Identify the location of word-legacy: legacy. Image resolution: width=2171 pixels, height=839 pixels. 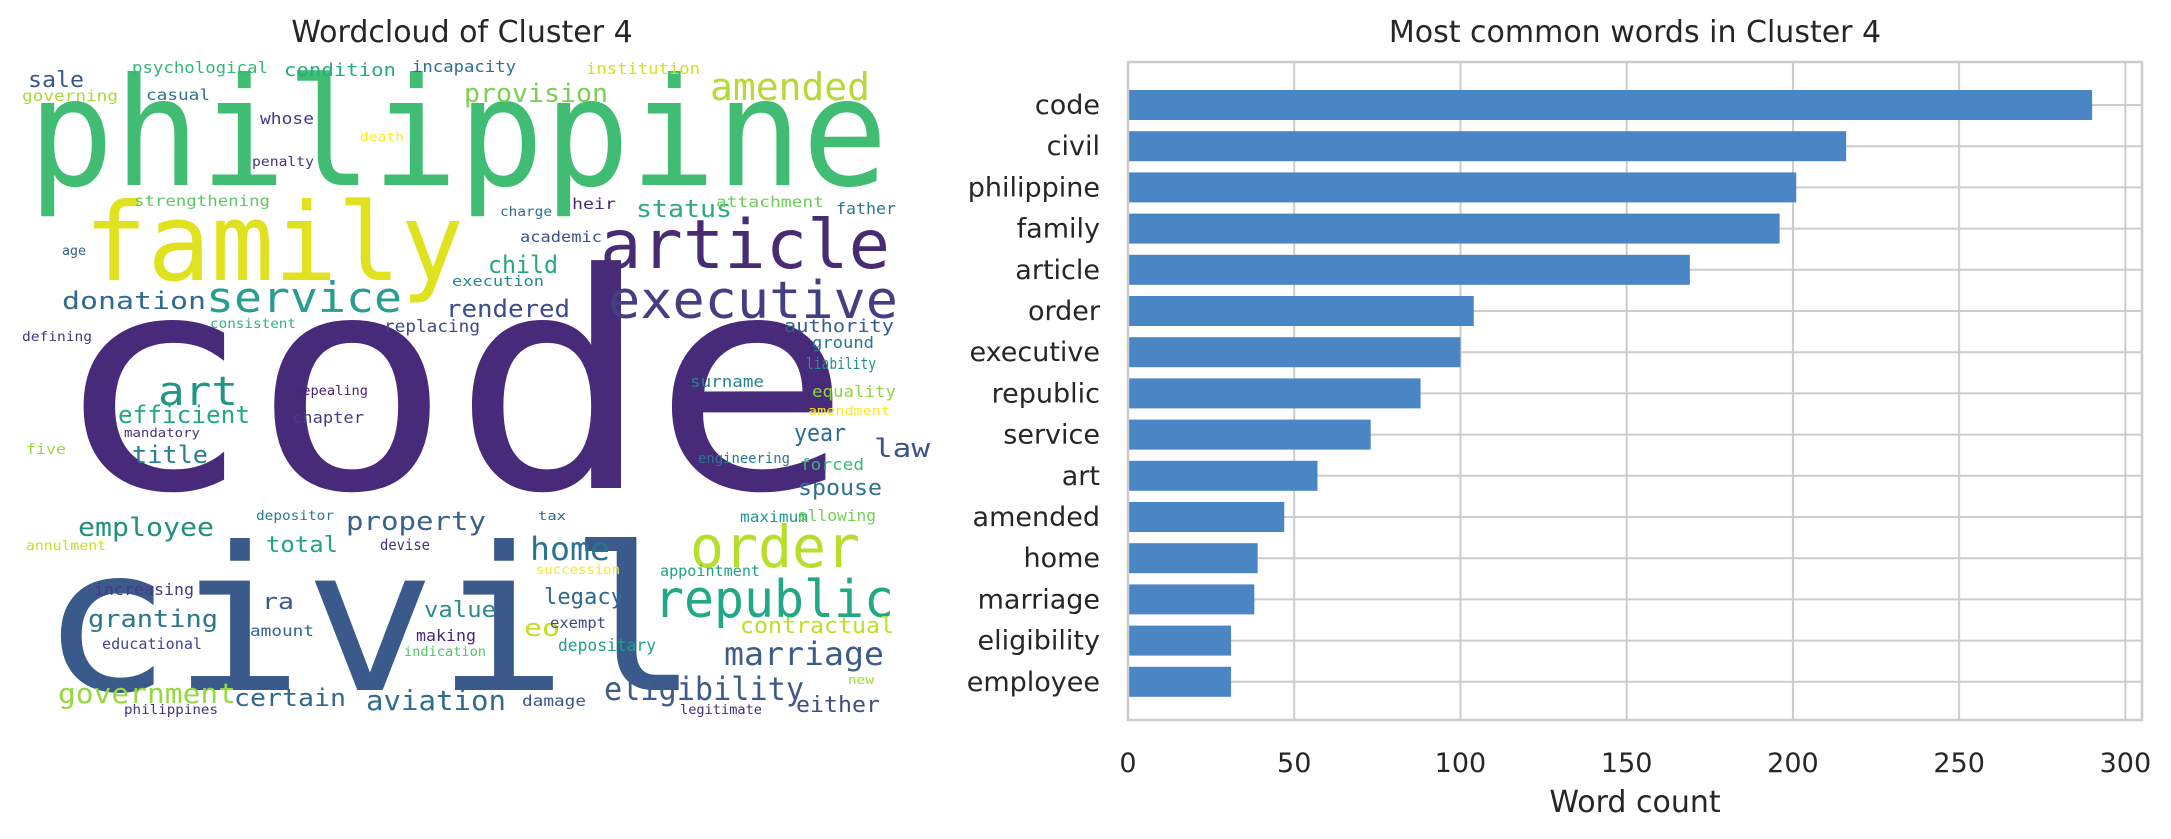
(584, 597).